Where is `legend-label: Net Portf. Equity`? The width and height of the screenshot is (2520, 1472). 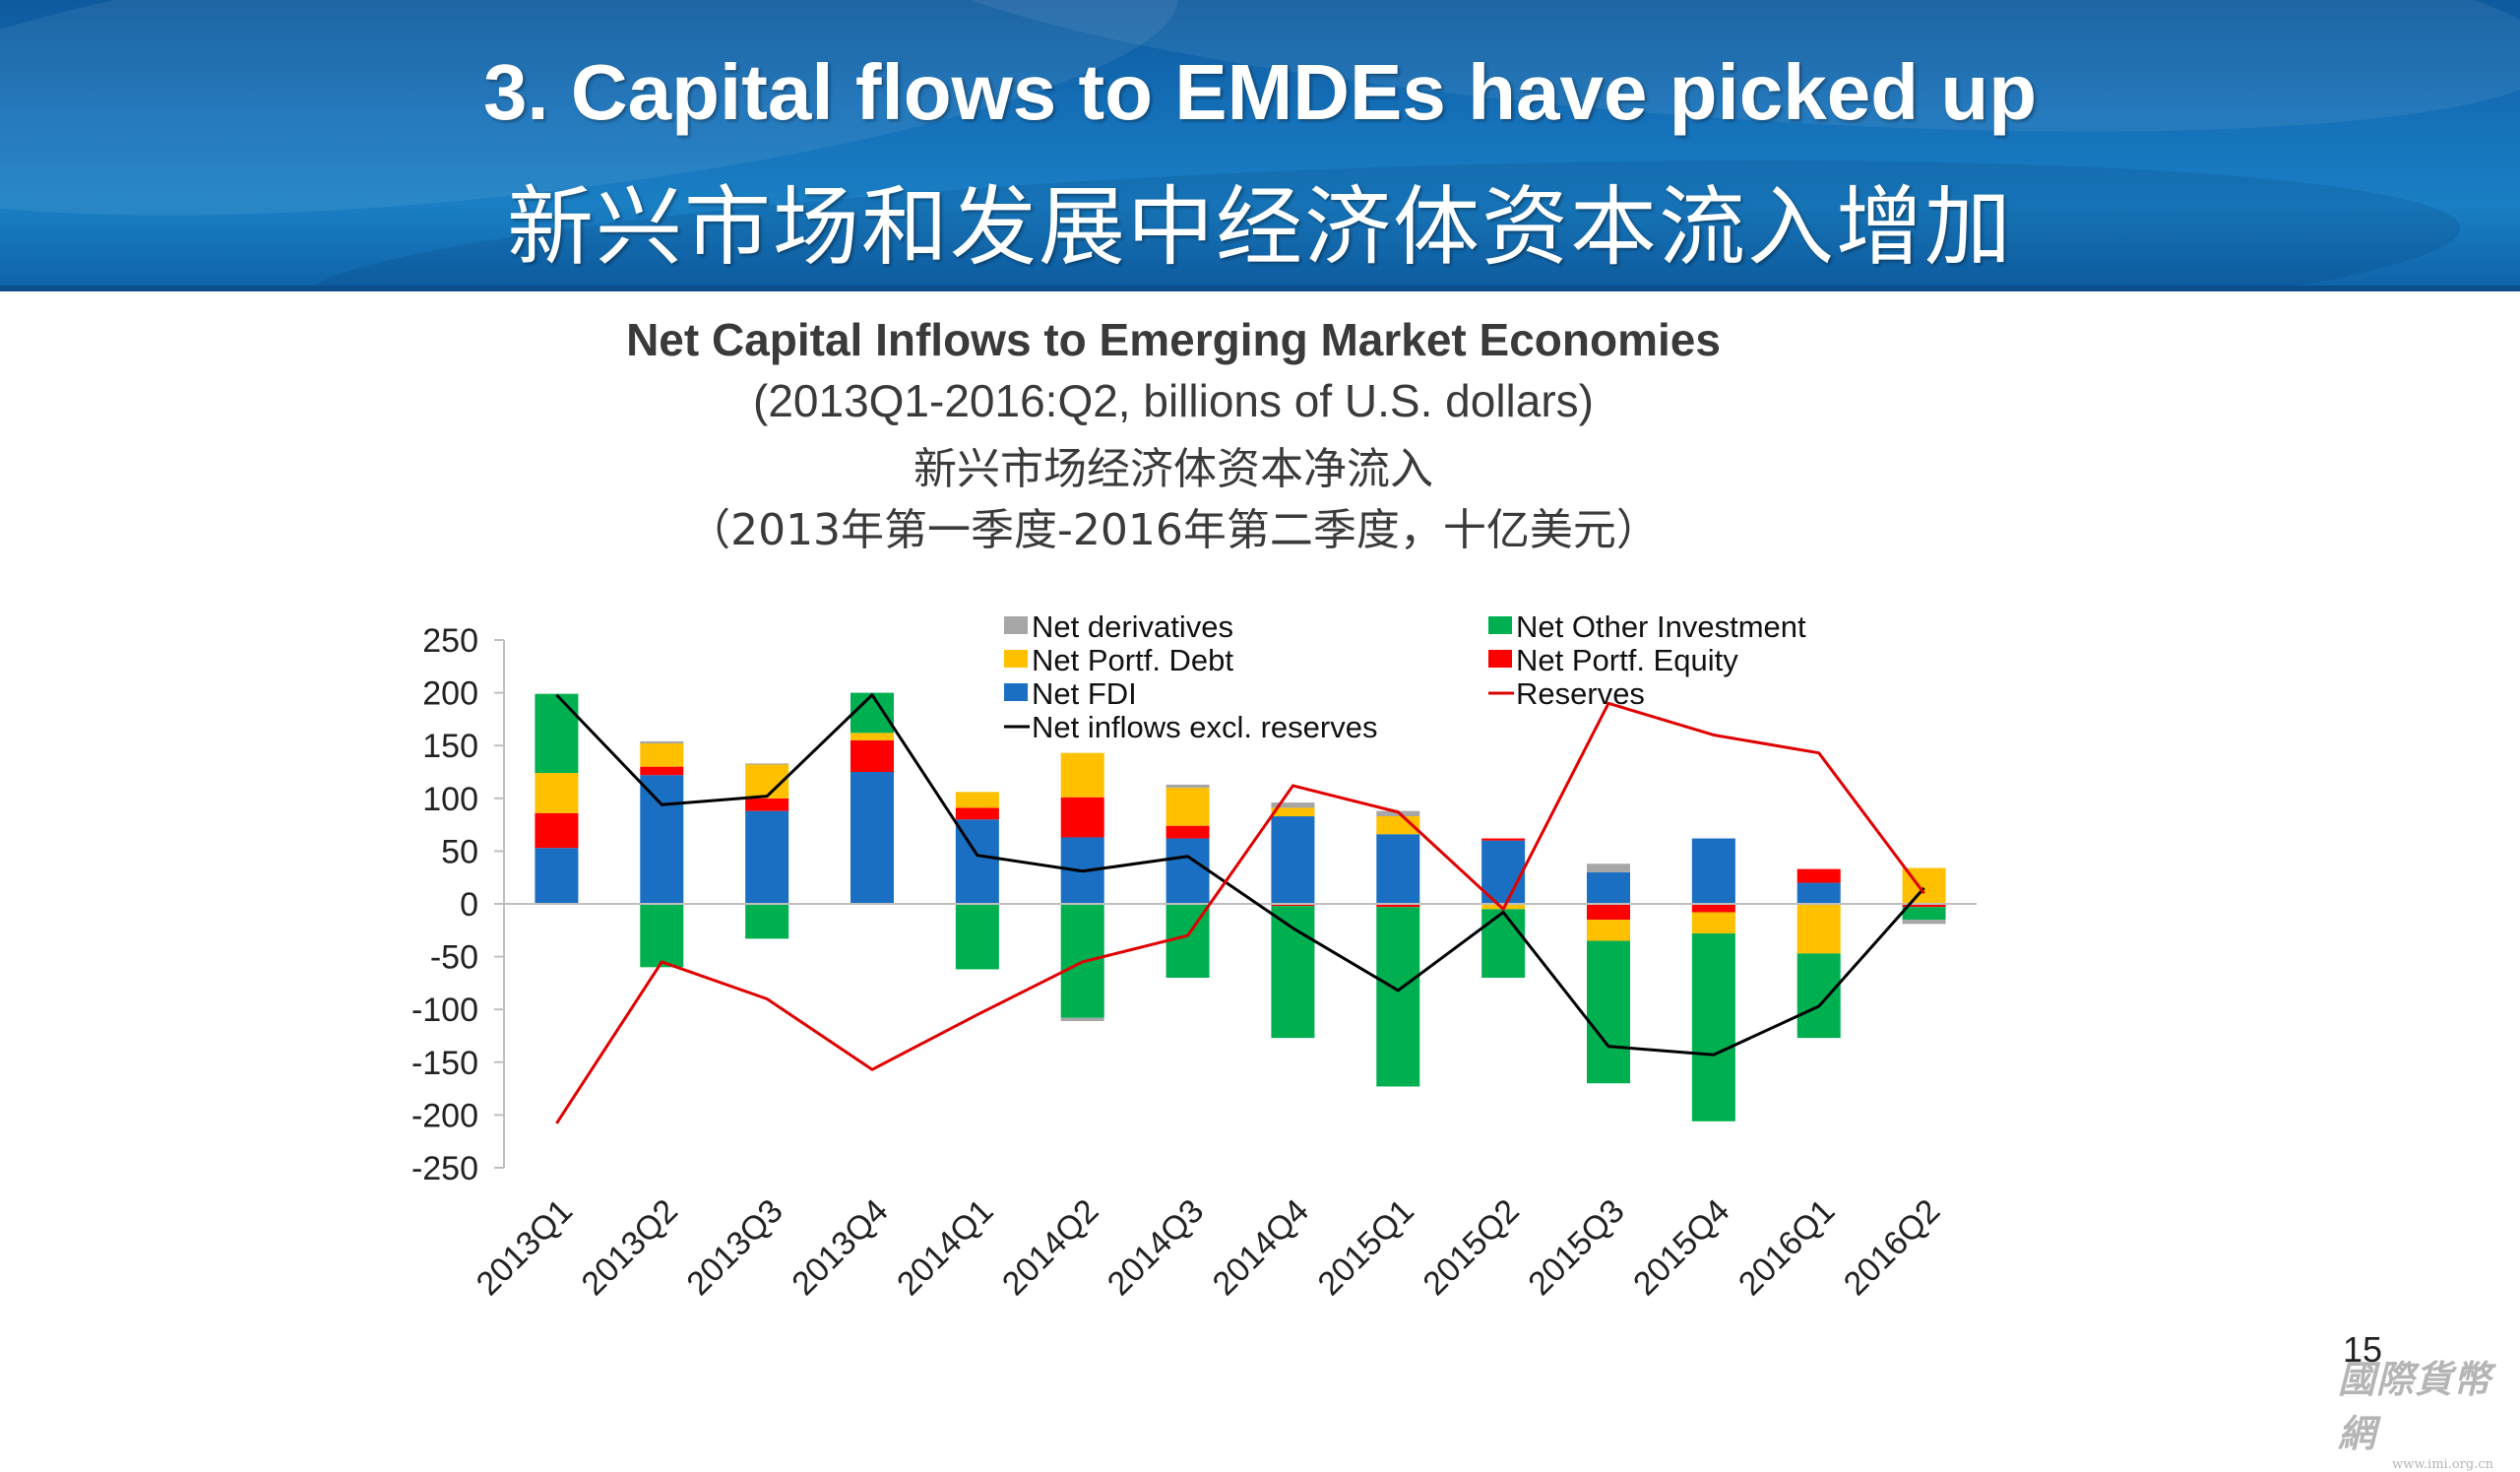 legend-label: Net Portf. Equity is located at coordinates (1627, 660).